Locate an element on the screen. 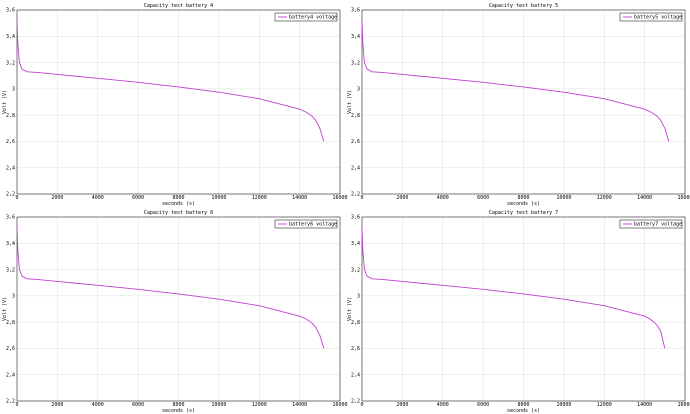 This screenshot has width=690, height=414. chart-title: Capacity test battery 6 is located at coordinates (178, 213).